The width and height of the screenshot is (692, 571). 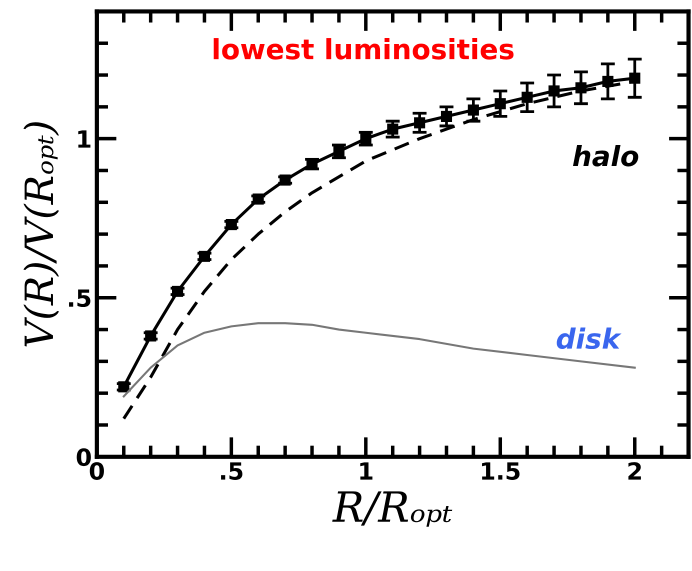 I want to click on y-axis-title: V(R)/V(Rₒₚₜ), so click(x=41, y=234).